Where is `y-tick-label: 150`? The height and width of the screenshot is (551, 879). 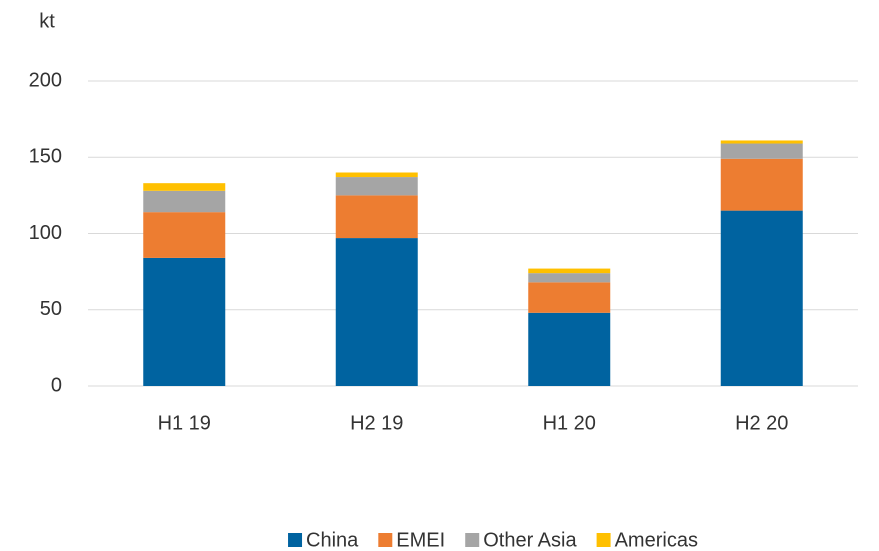 y-tick-label: 150 is located at coordinates (45, 157).